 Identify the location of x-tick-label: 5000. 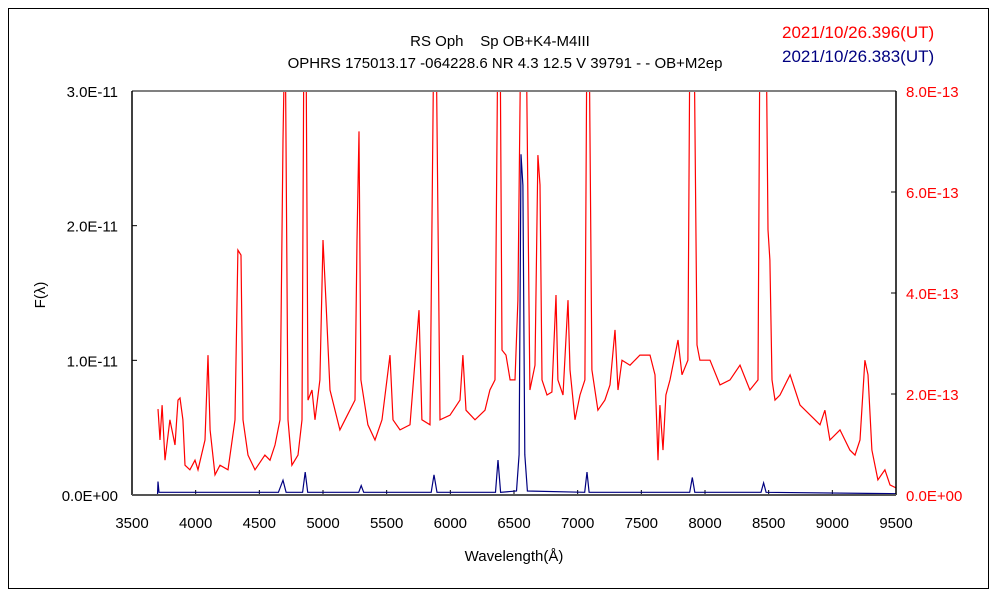
(322, 523).